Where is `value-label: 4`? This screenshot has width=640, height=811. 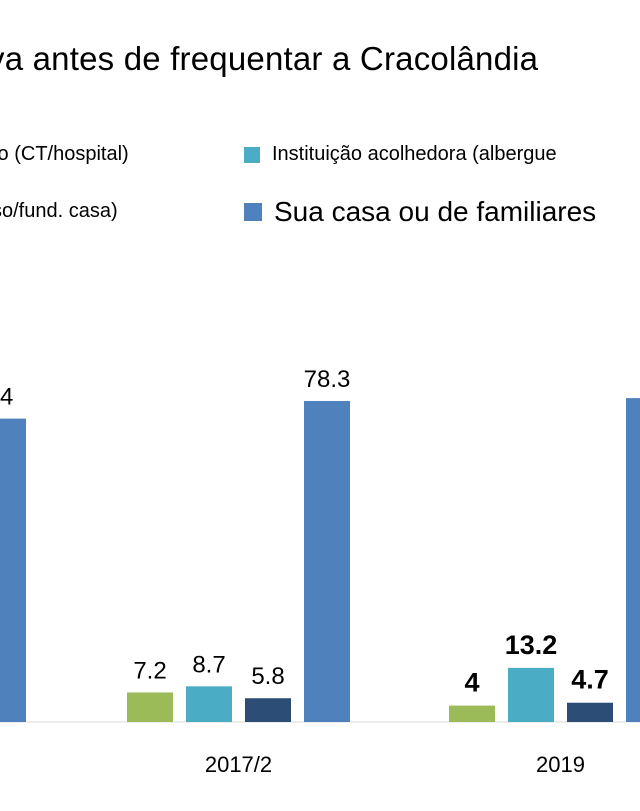
value-label: 4 is located at coordinates (471, 683).